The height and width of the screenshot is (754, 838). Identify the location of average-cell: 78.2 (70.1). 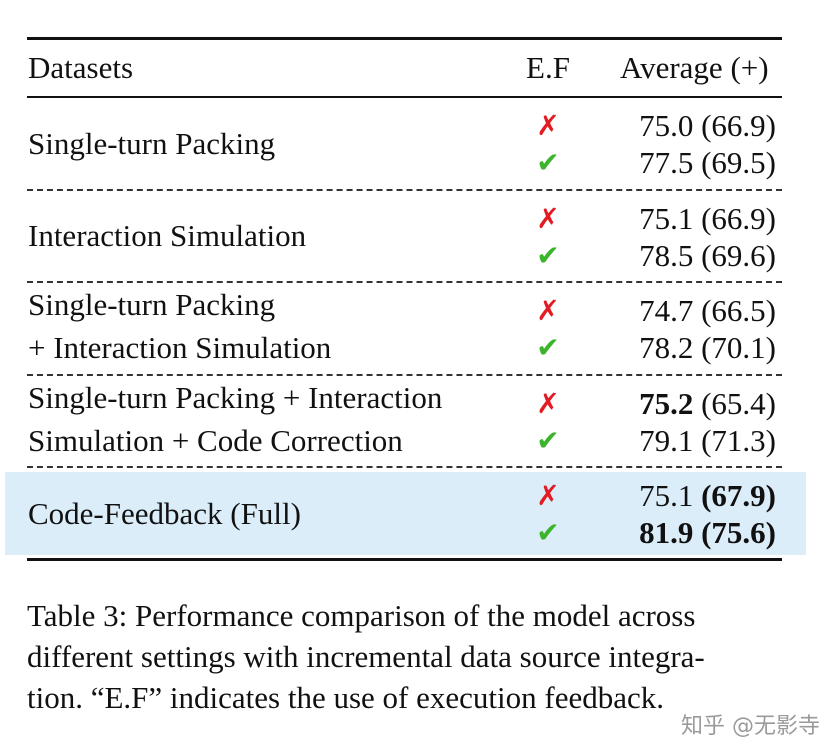
(707, 348).